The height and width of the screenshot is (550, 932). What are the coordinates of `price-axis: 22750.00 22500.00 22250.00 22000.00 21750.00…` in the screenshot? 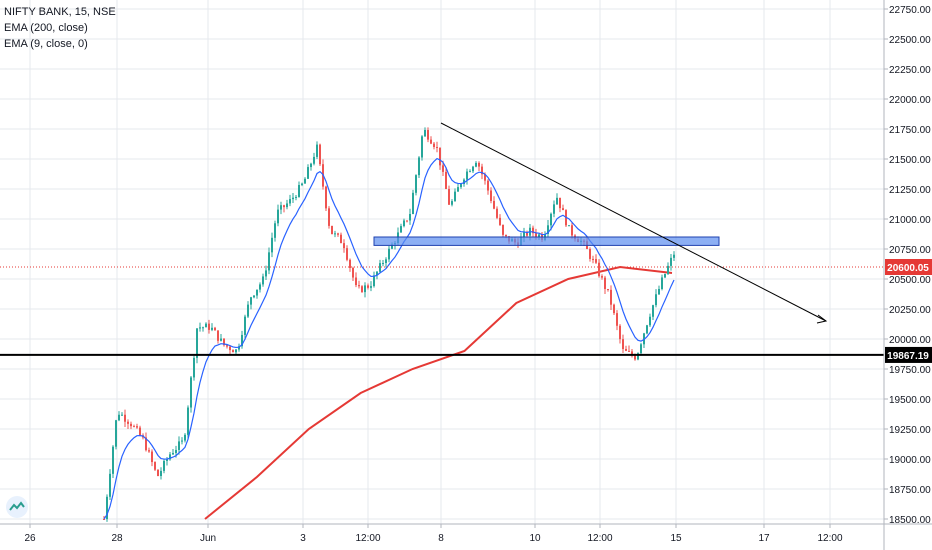 It's located at (907, 275).